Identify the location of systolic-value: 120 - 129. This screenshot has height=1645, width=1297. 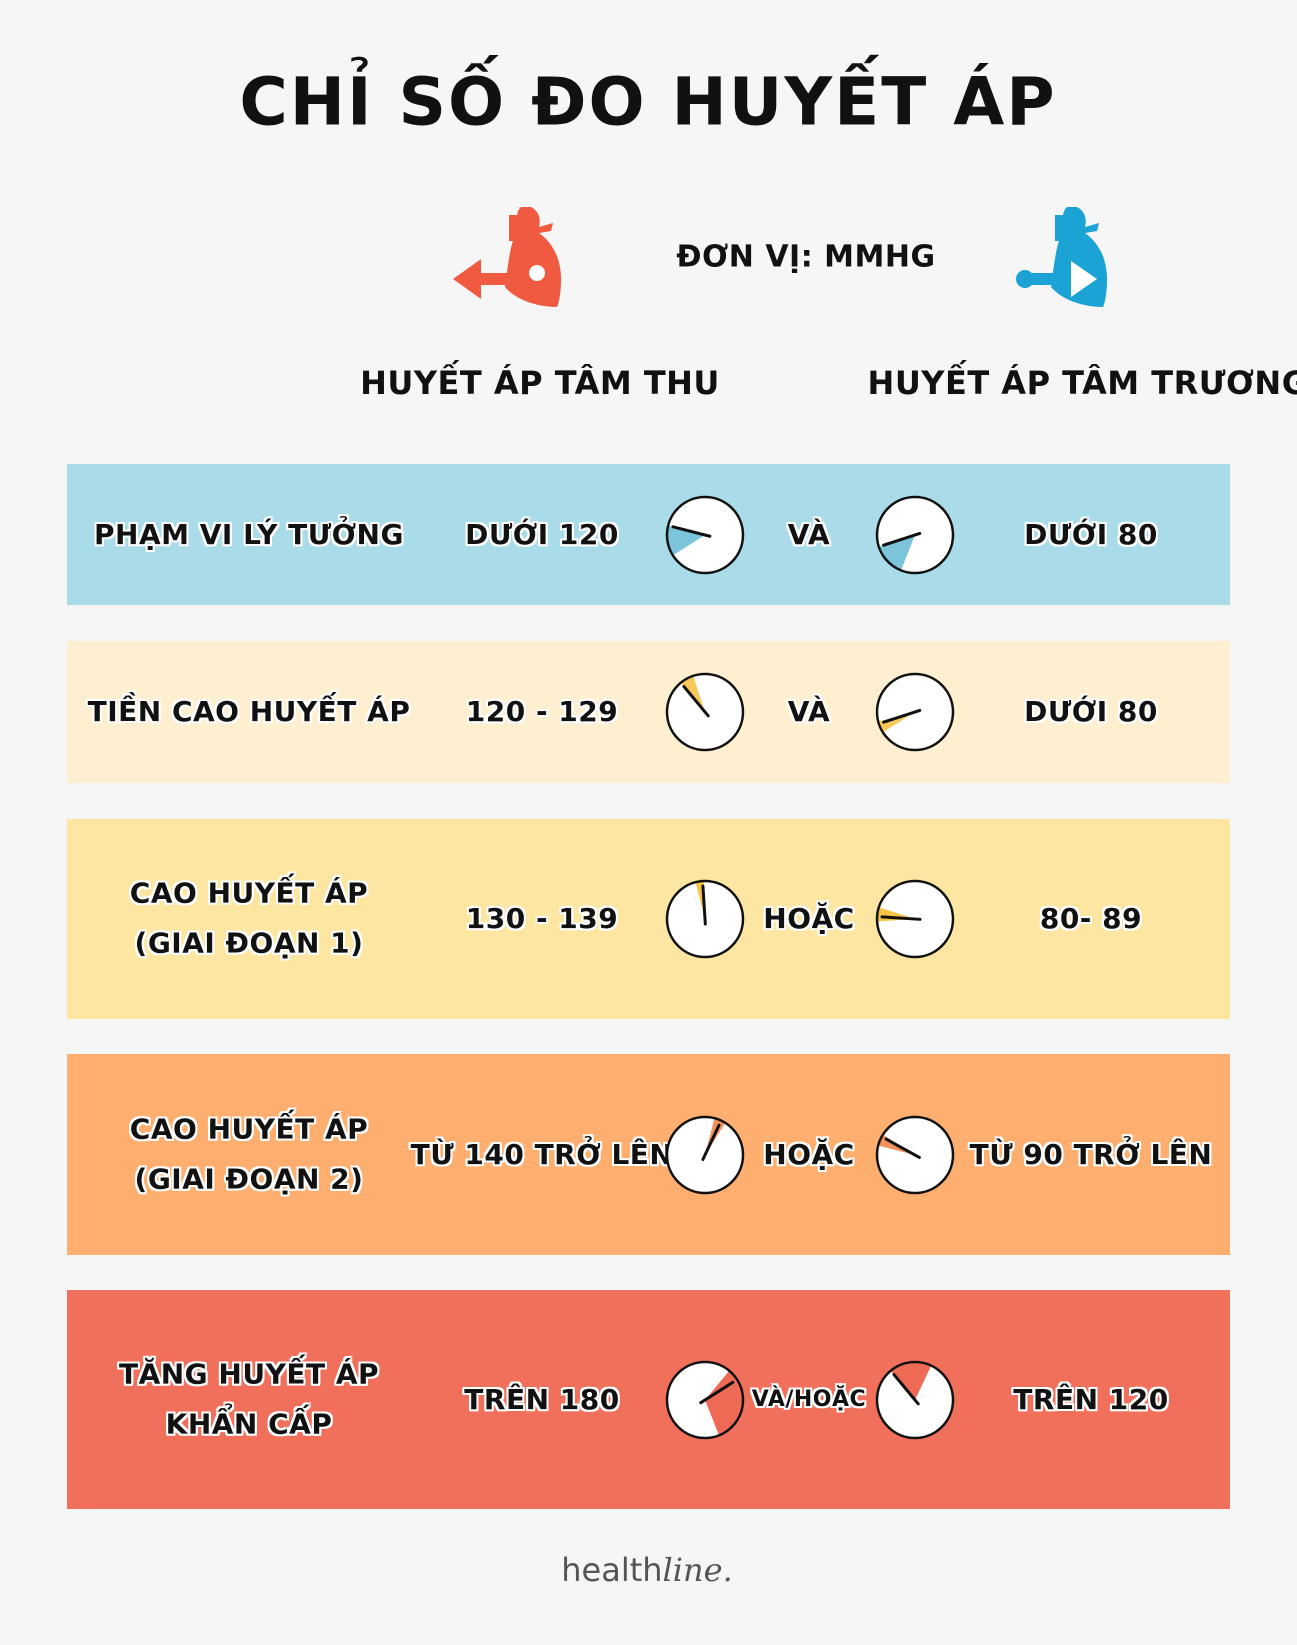
(542, 711).